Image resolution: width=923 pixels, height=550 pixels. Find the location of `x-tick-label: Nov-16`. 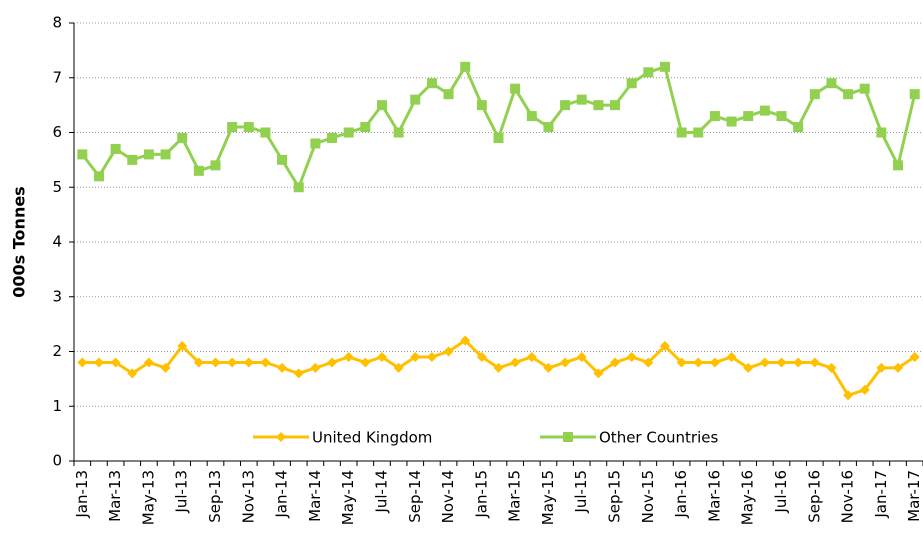

x-tick-label: Nov-16 is located at coordinates (848, 496).